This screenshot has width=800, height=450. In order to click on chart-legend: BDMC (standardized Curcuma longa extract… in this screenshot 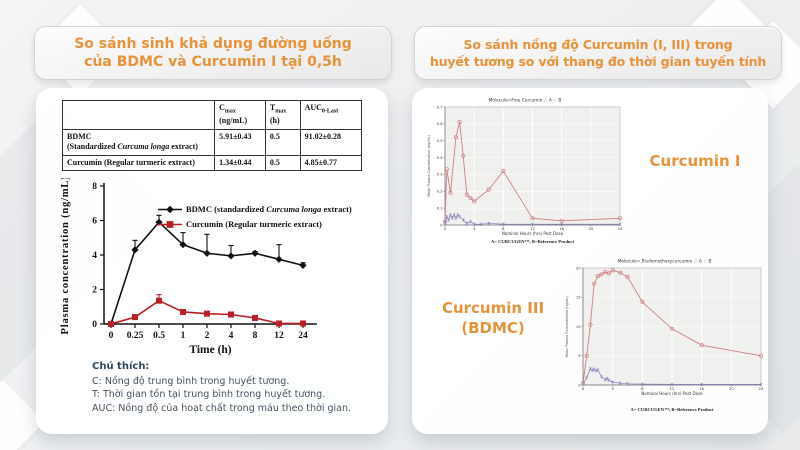, I will do `click(255, 216)`.